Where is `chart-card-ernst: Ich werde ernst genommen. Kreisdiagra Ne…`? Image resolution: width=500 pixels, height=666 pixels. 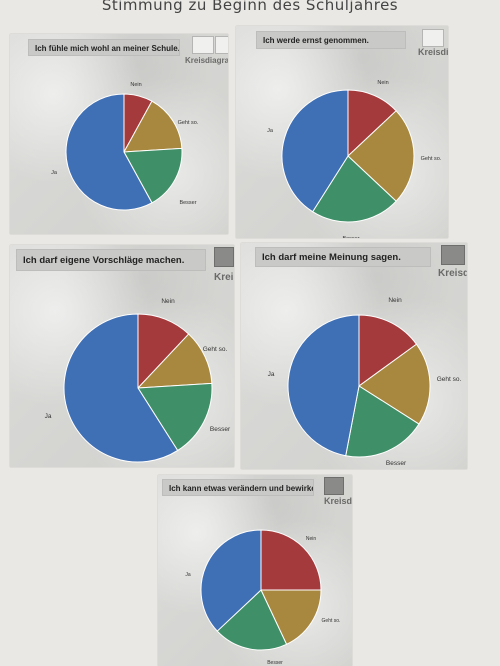
chart-card-ernst: Ich werde ernst genommen. Kreisdiagra Ne… is located at coordinates (342, 132).